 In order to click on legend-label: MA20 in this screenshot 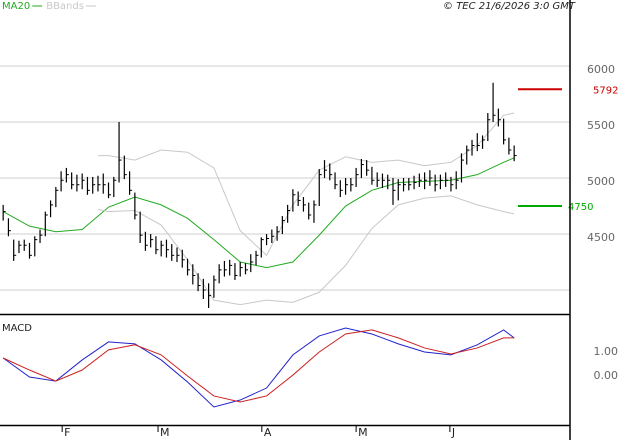, I will do `click(16, 6)`.